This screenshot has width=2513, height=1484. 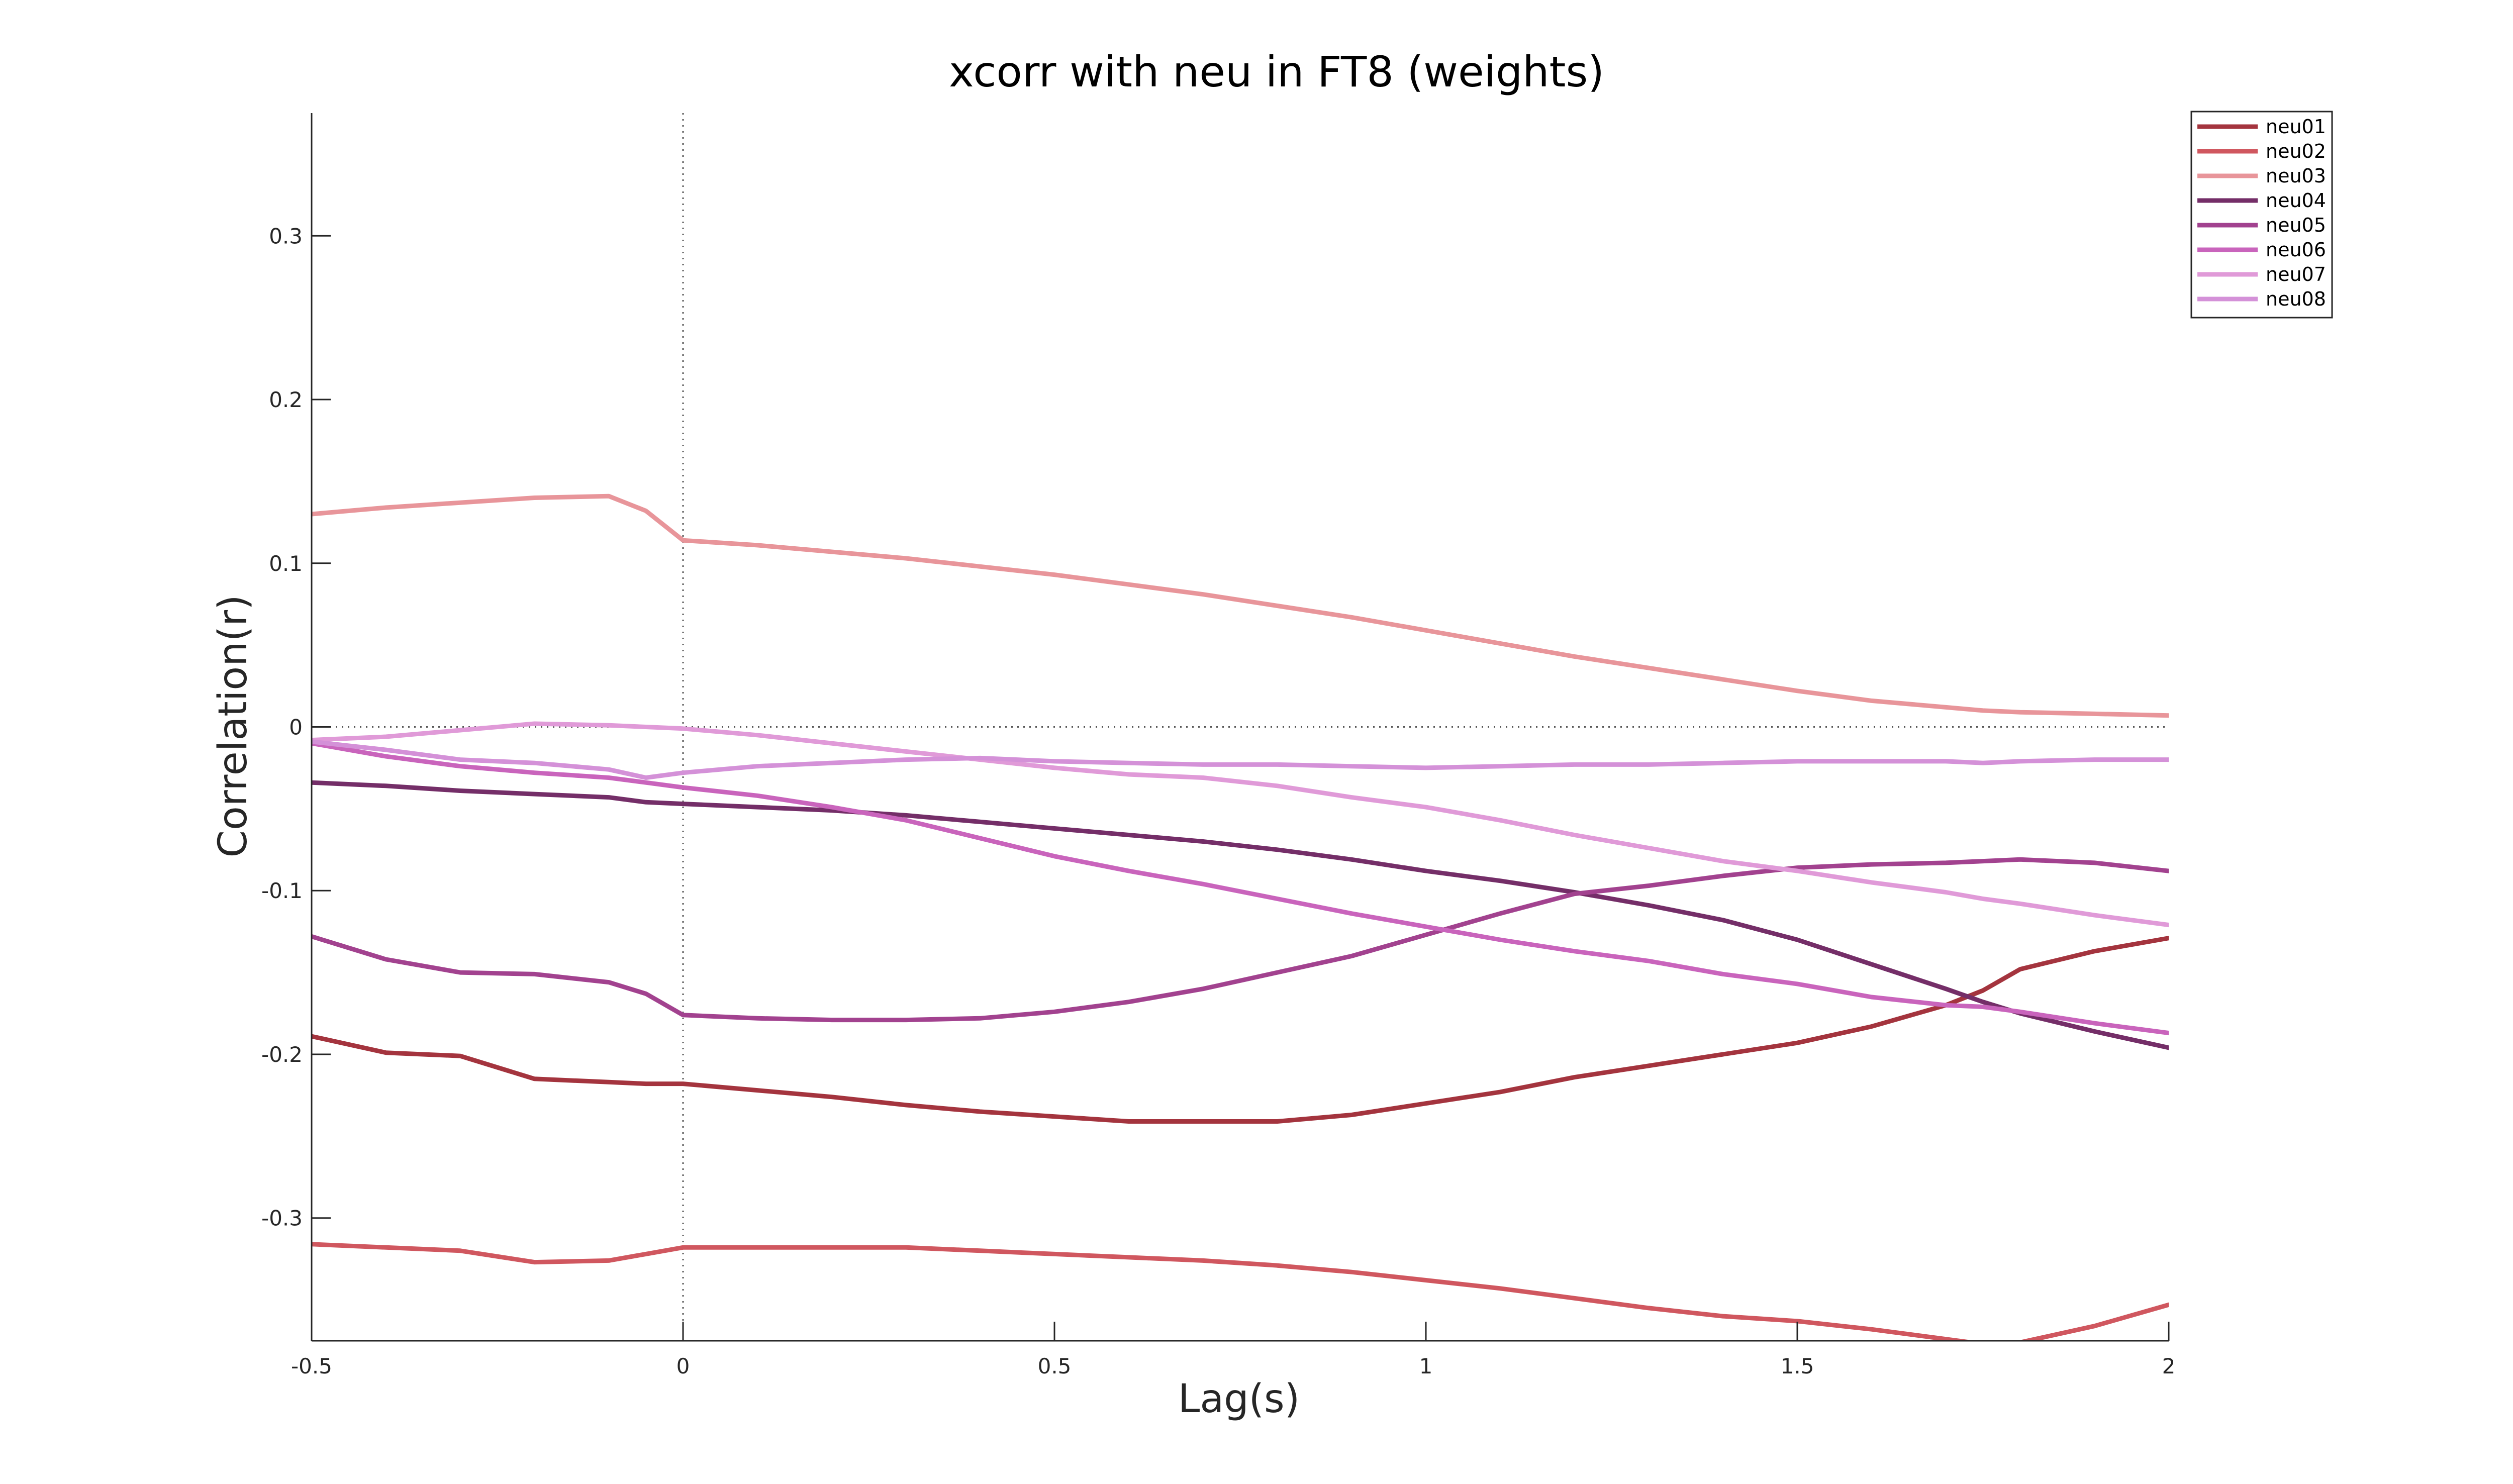 I want to click on series-line-neu03, so click(x=1241, y=605).